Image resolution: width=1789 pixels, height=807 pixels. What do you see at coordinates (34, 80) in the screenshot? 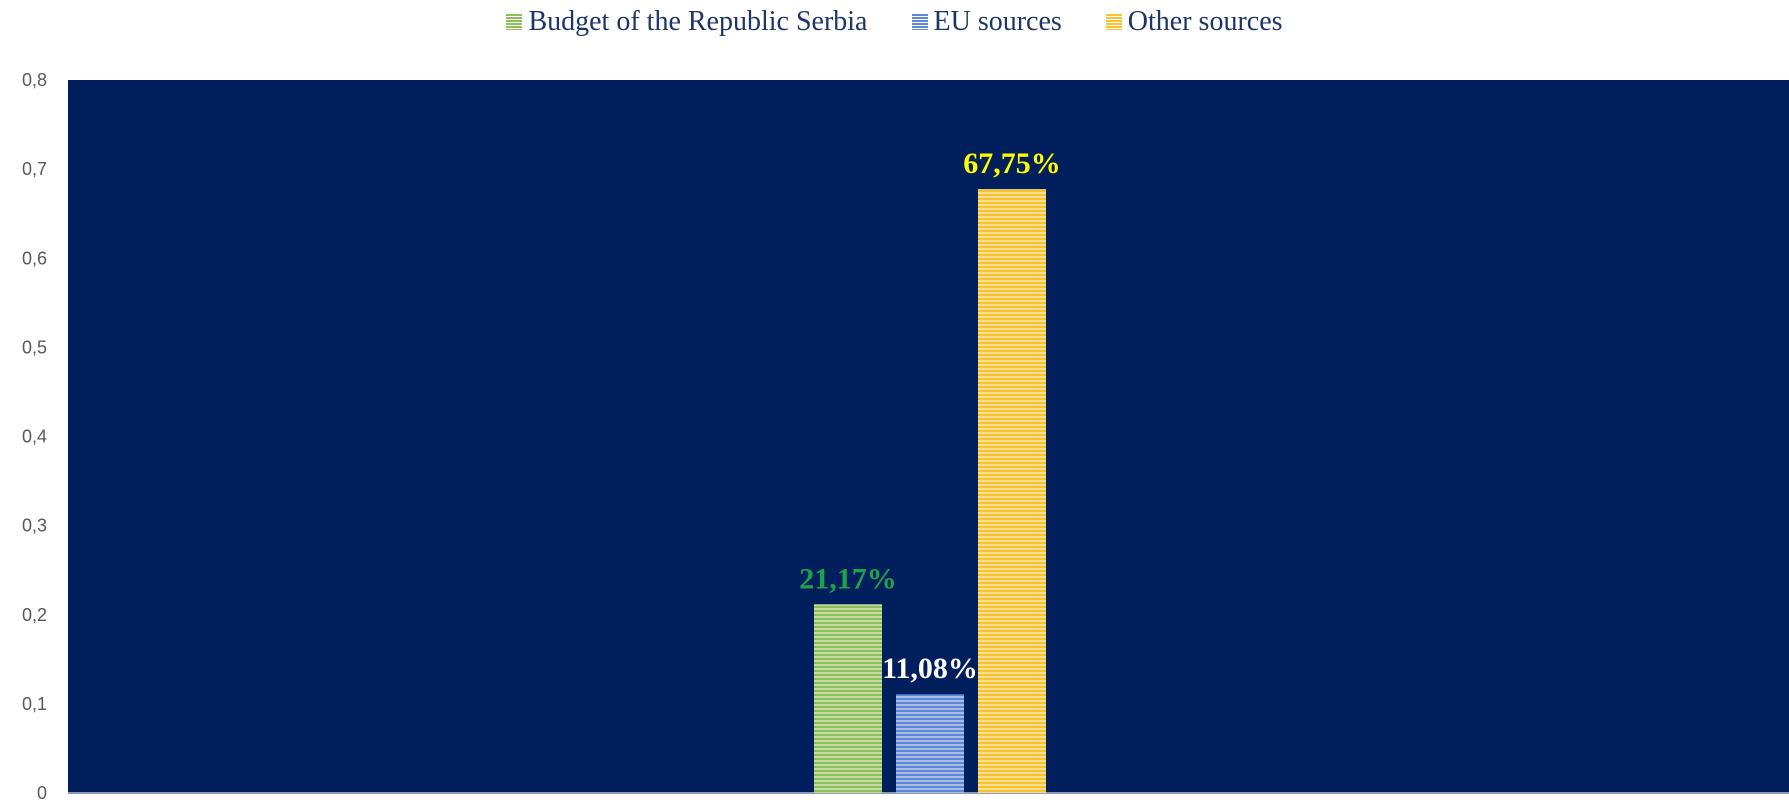
I see `y-tick-label: 0,8` at bounding box center [34, 80].